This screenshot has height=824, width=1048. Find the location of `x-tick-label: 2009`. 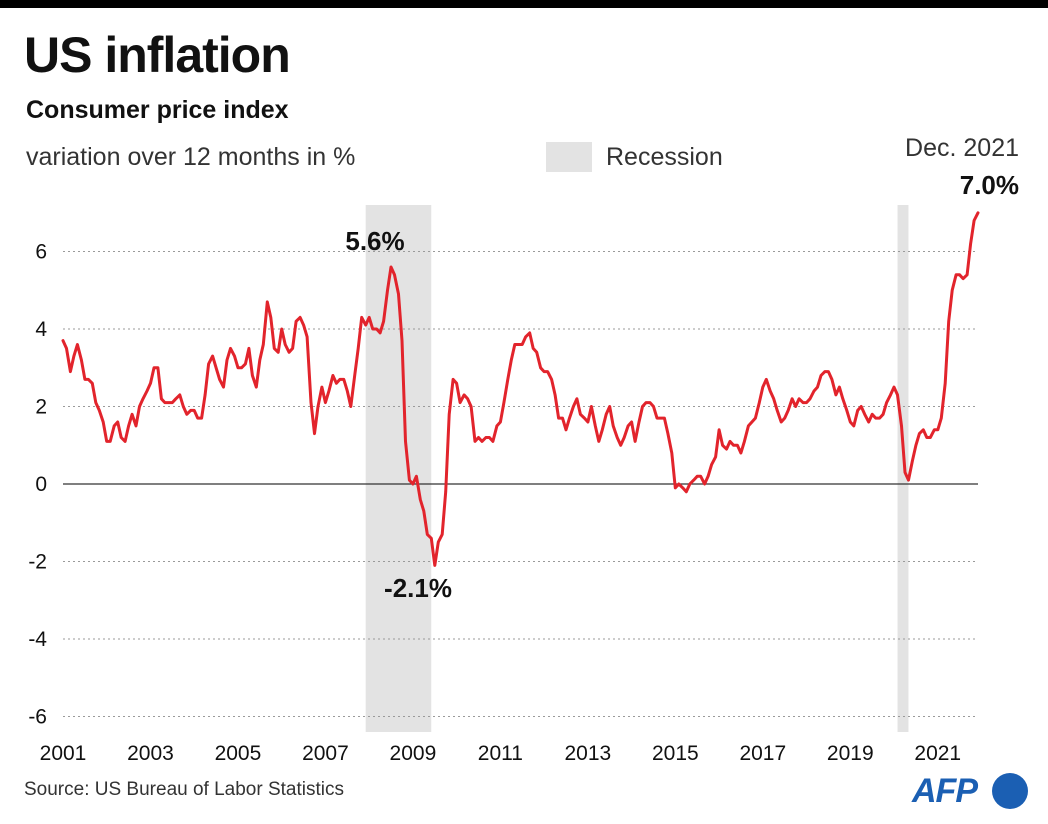

x-tick-label: 2009 is located at coordinates (413, 753).